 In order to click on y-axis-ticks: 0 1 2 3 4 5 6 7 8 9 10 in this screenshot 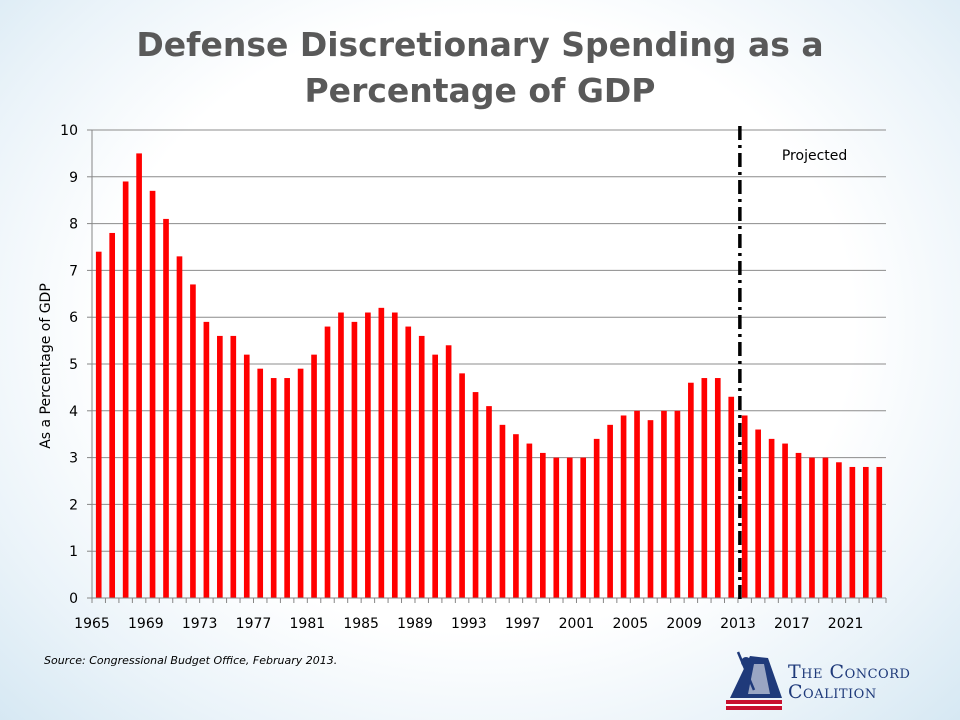, I will do `click(76, 365)`.